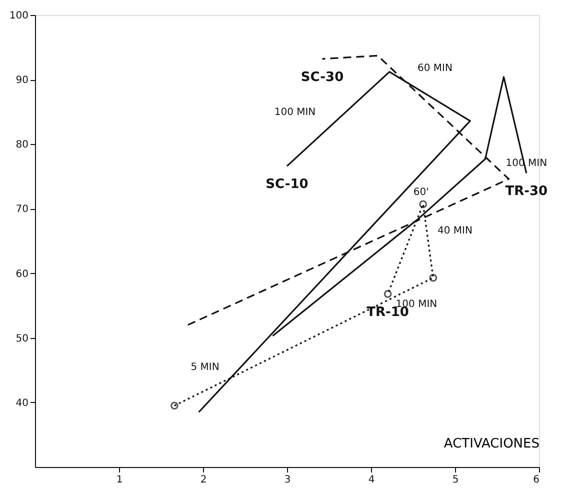  Describe the element at coordinates (435, 68) in the screenshot. I see `annotation: 60 MIN` at that location.